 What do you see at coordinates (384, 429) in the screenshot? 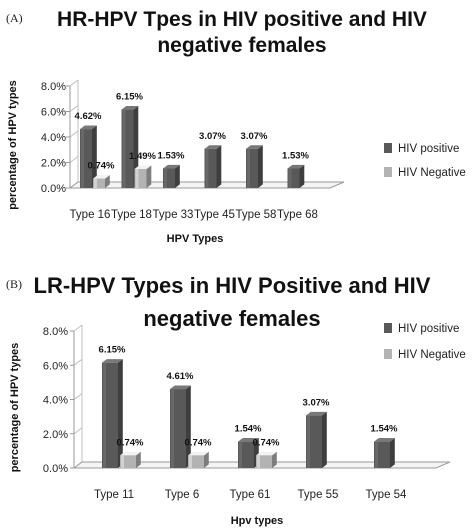
I see `data-label: 1.54%` at bounding box center [384, 429].